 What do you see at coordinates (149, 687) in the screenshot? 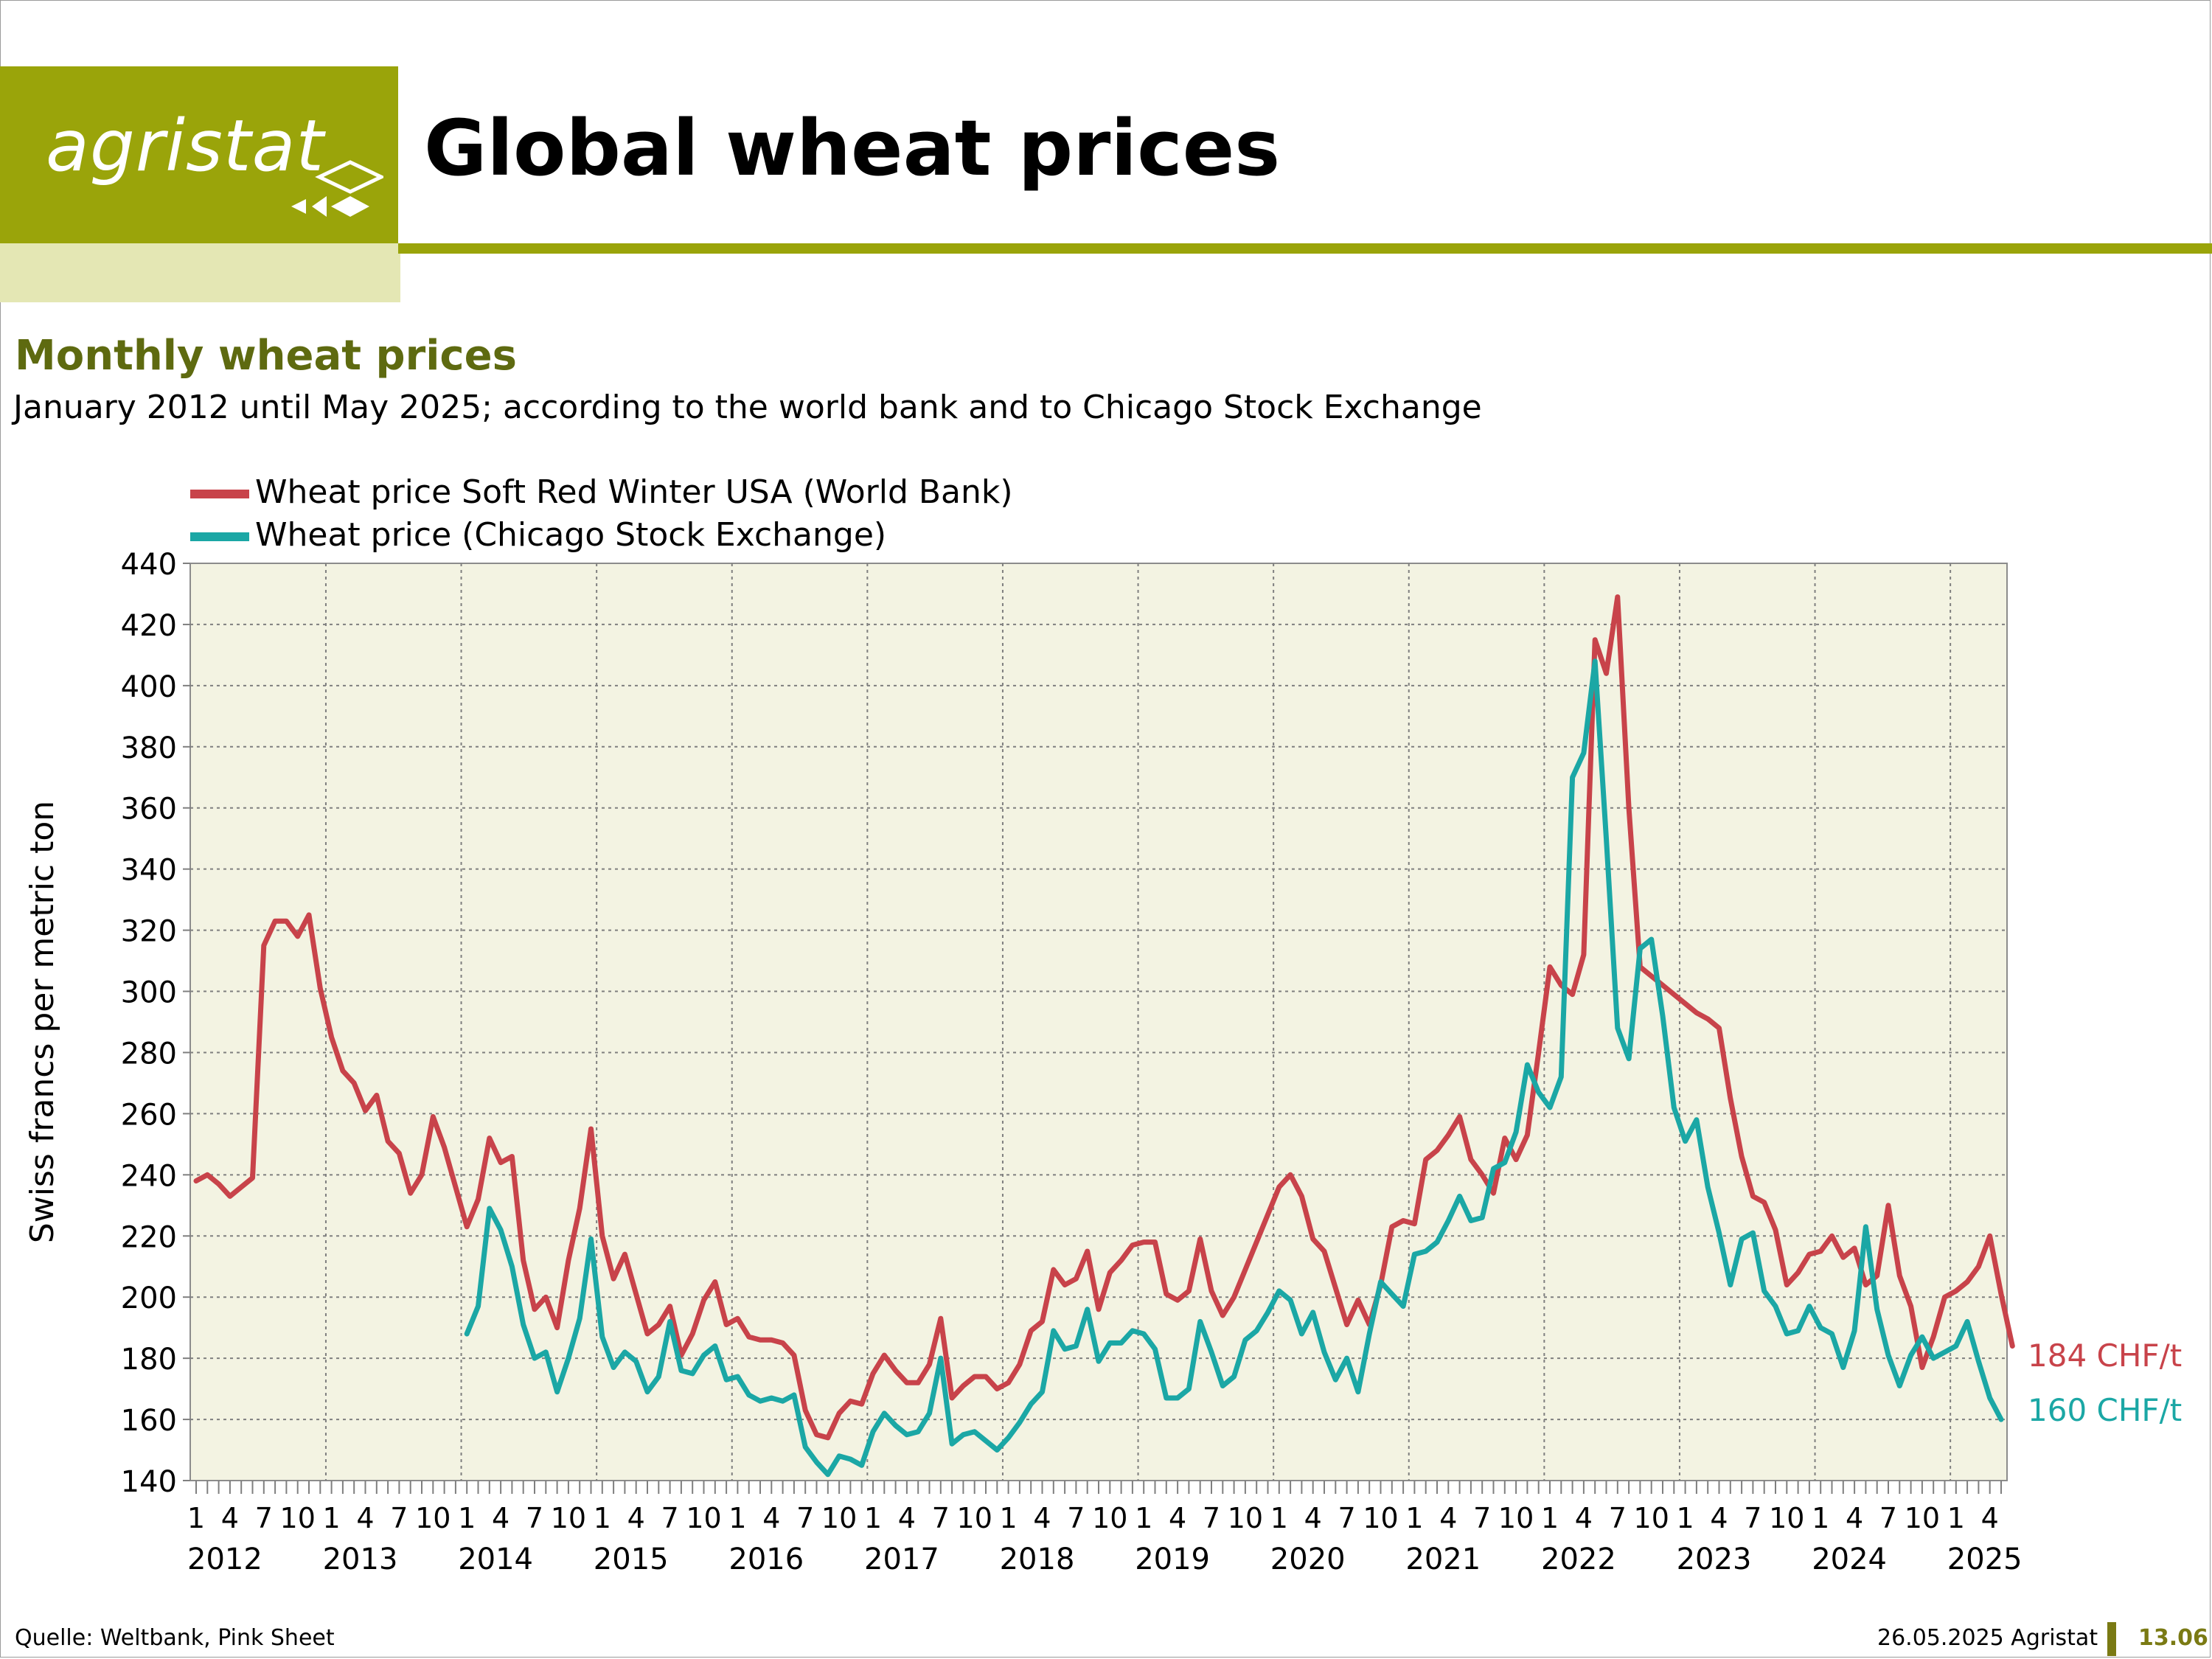
I see `y-tick-label: 400` at bounding box center [149, 687].